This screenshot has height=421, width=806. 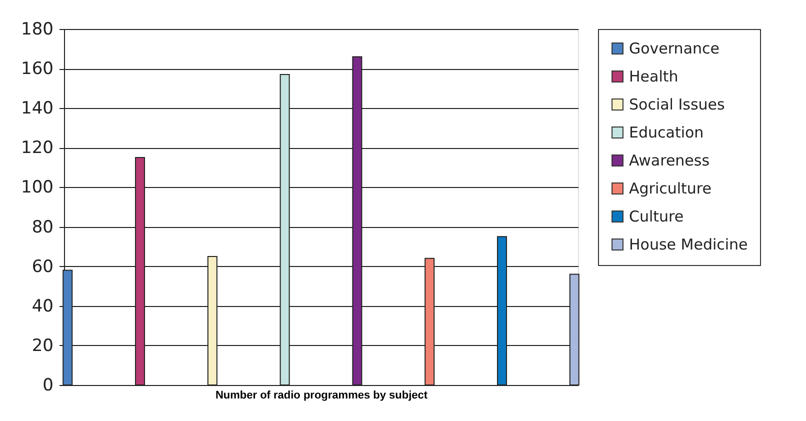 What do you see at coordinates (653, 77) in the screenshot?
I see `legend-label: Health` at bounding box center [653, 77].